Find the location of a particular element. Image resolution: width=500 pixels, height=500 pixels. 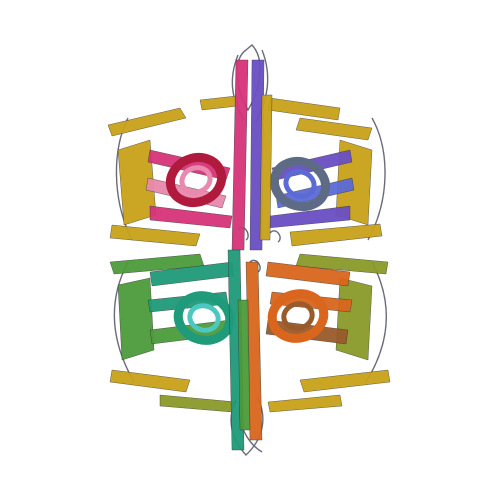

beta-barrels is located at coordinates (248, 248).